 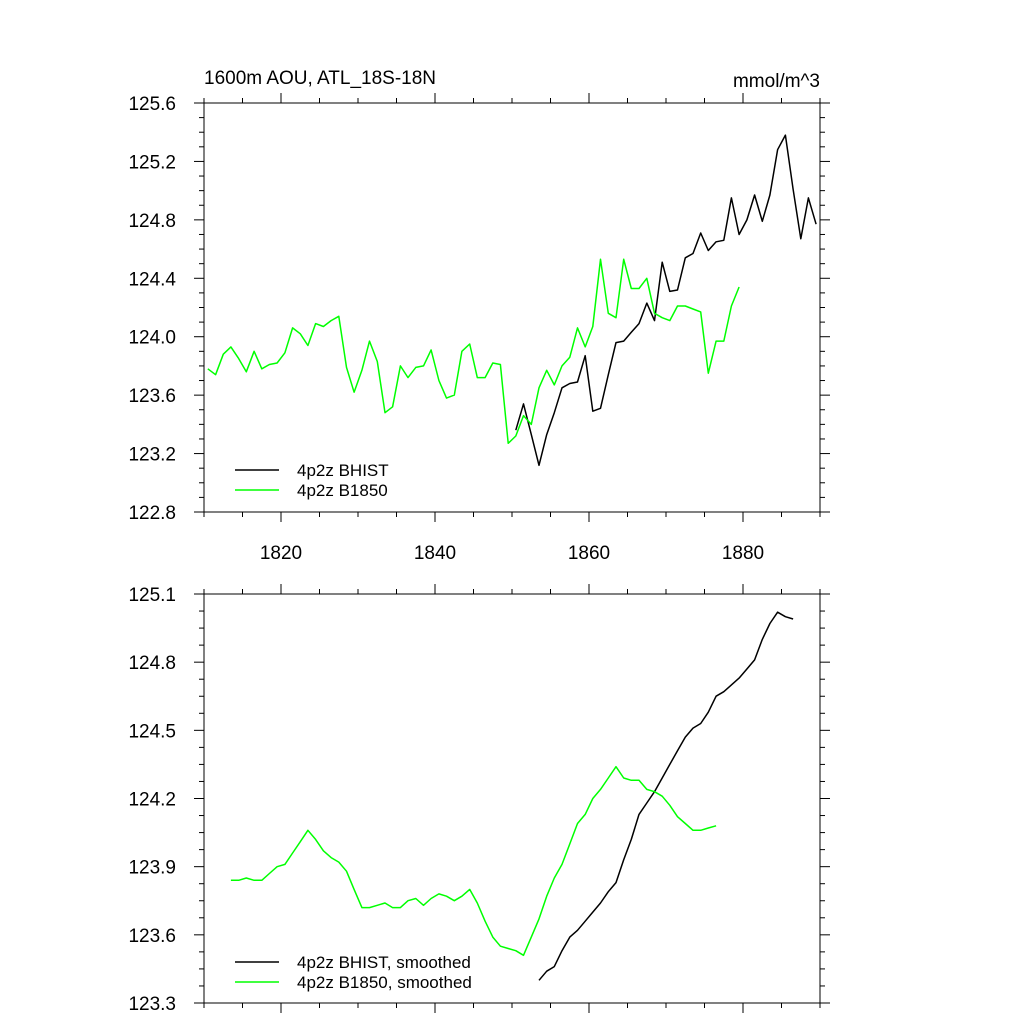 I want to click on x-tick-label: 1820, so click(x=281, y=553).